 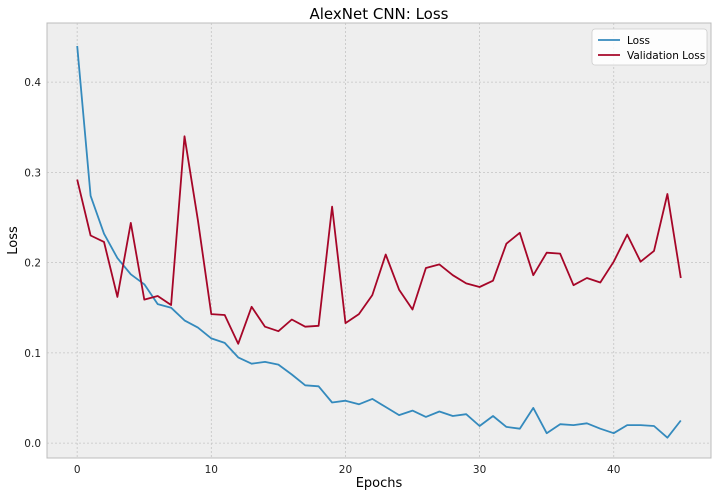 What do you see at coordinates (479, 470) in the screenshot?
I see `x-tick-label: 30` at bounding box center [479, 470].